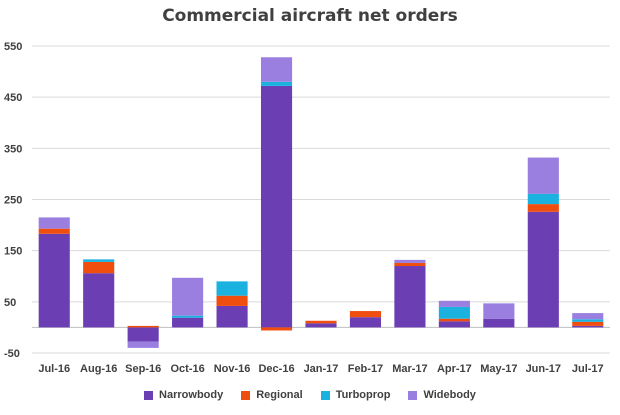 This screenshot has width=620, height=415. Describe the element at coordinates (409, 369) in the screenshot. I see `x-tick-label: Mar-17` at that location.